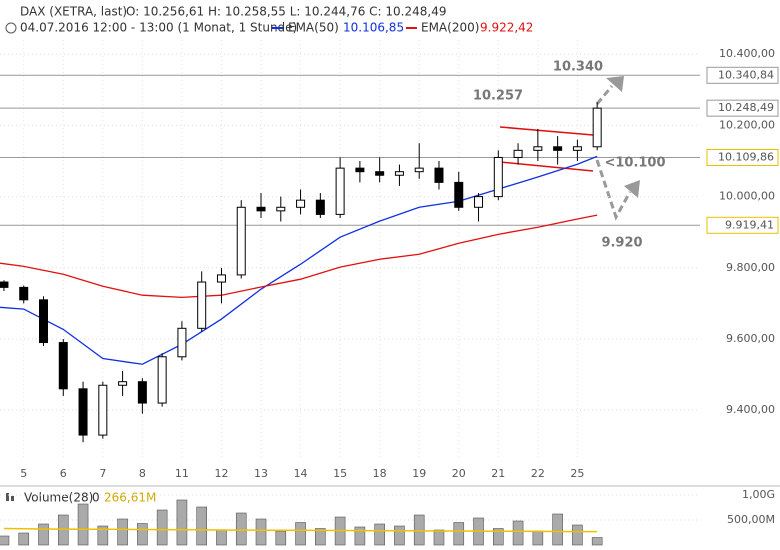  What do you see at coordinates (96, 498) in the screenshot?
I see `volume-current: 0` at bounding box center [96, 498].